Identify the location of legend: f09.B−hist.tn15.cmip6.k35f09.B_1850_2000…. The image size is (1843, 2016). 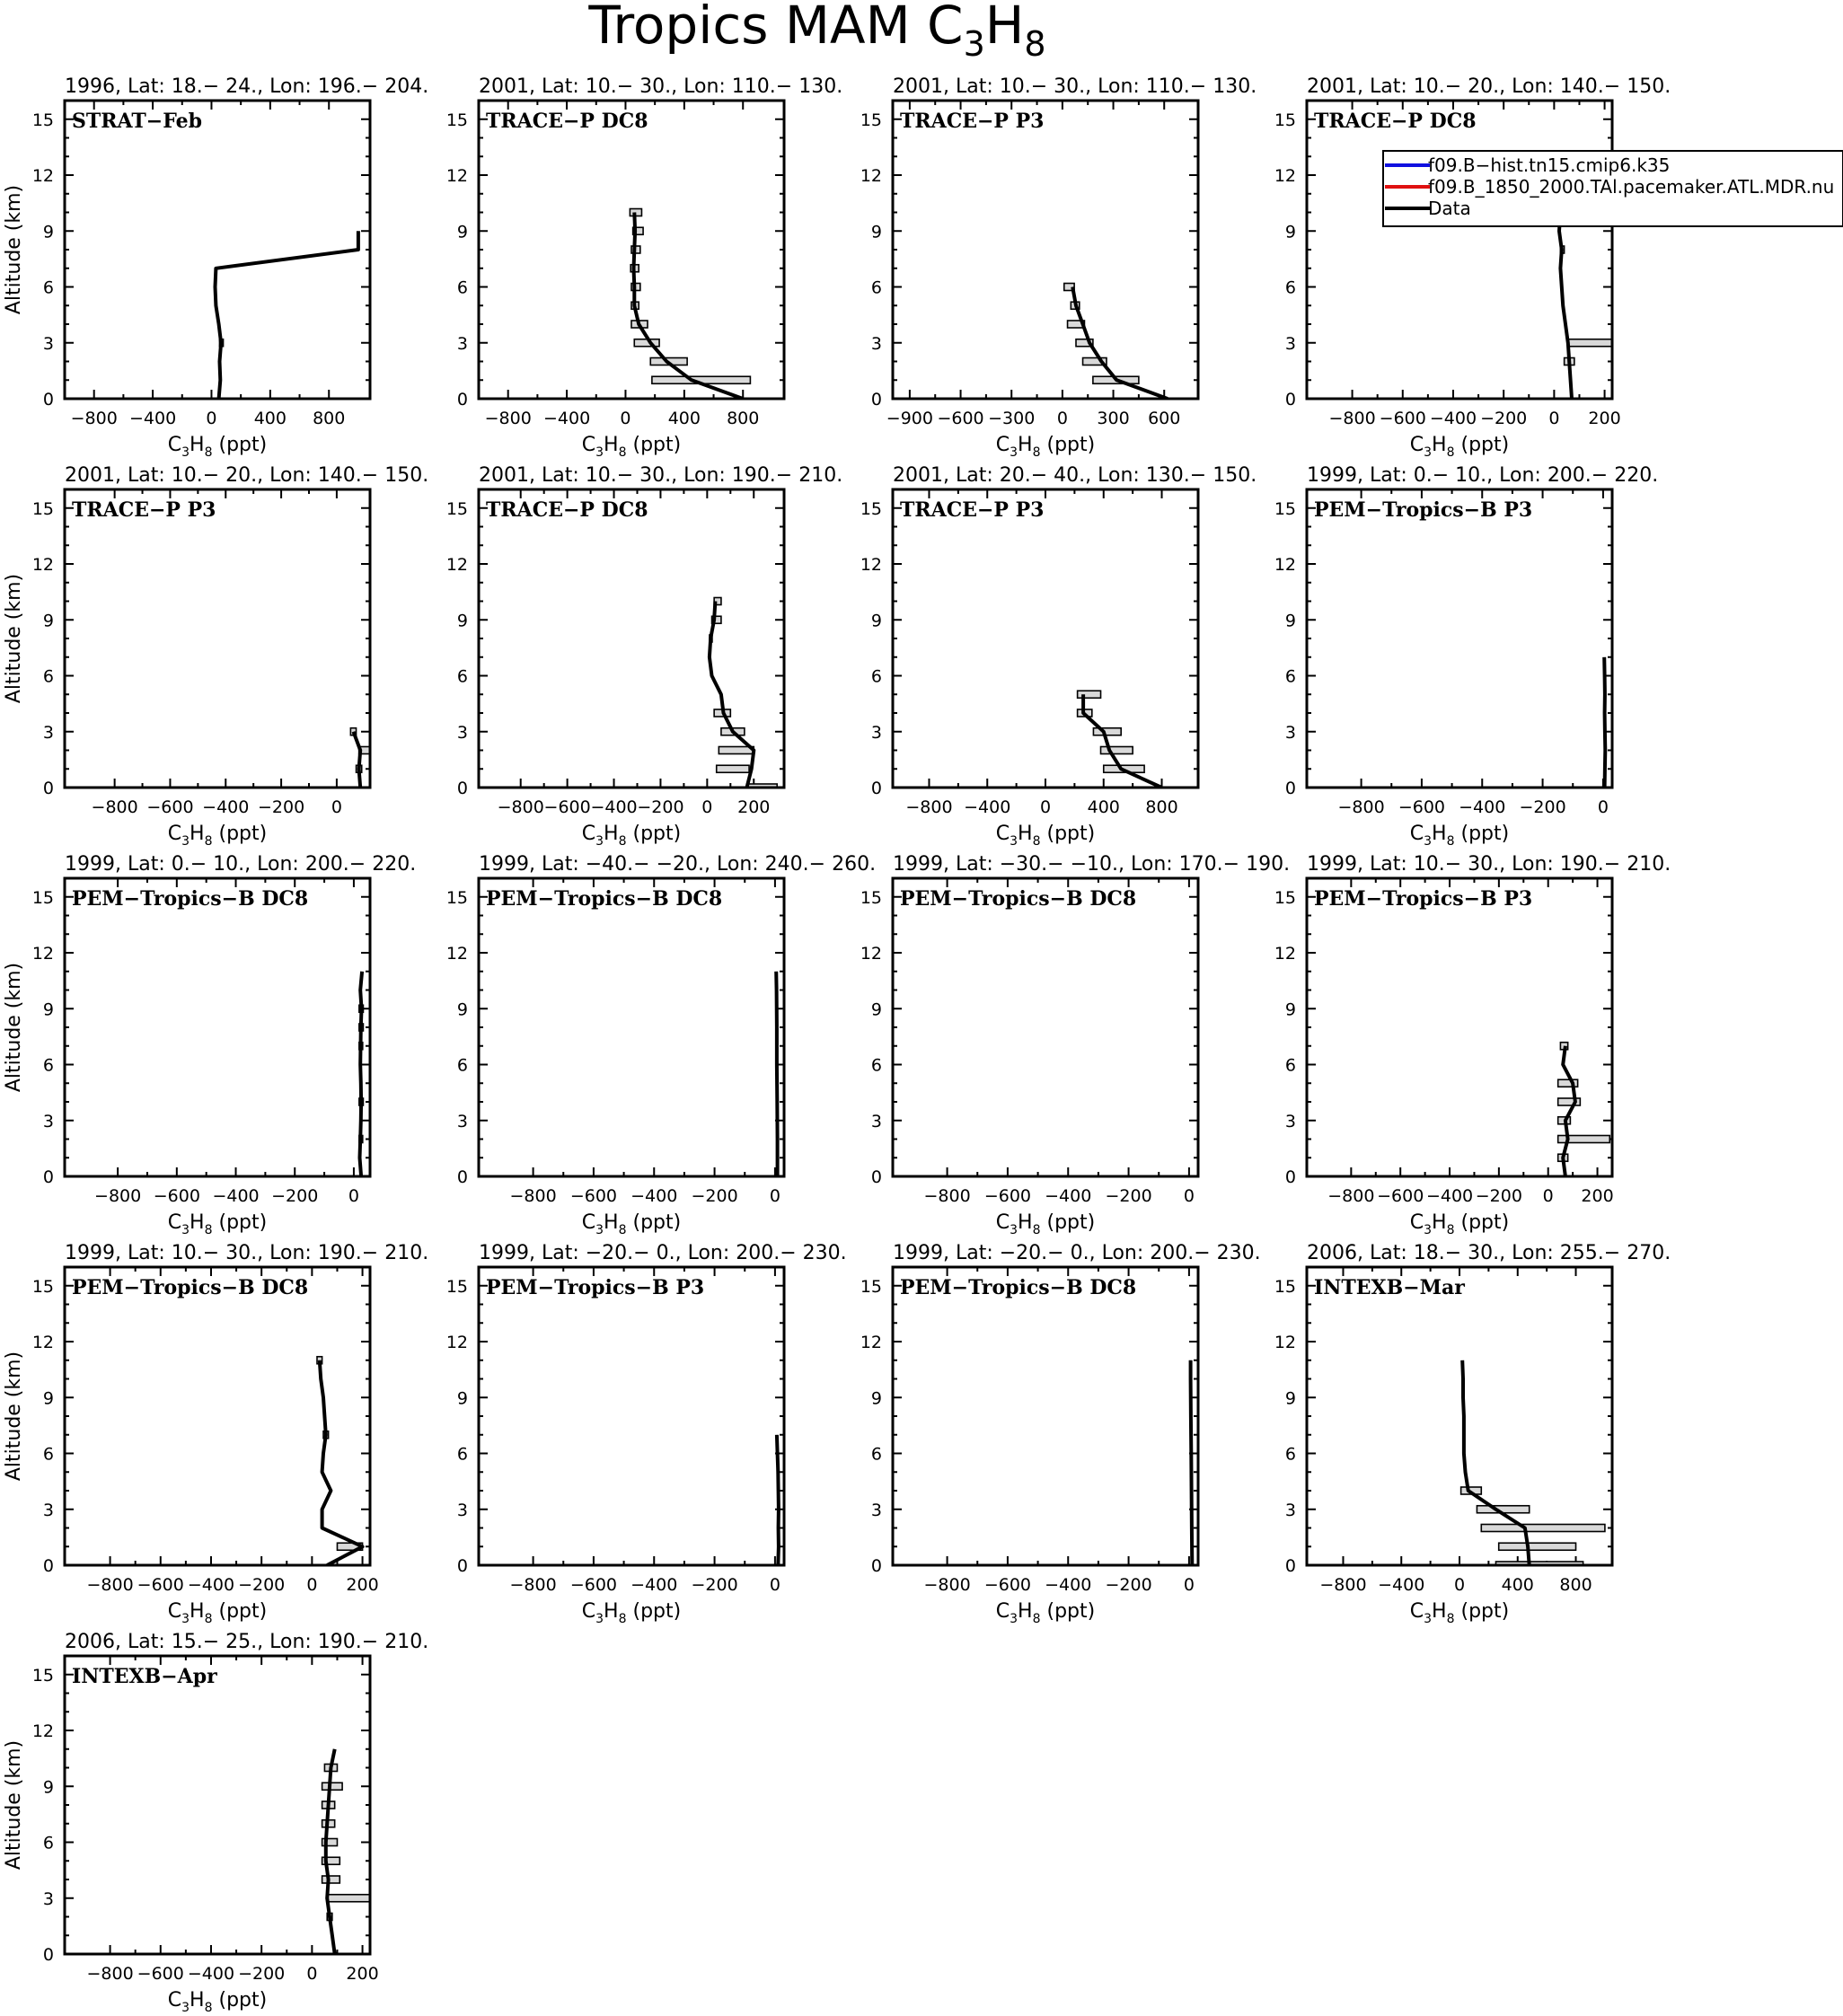
(1612, 188).